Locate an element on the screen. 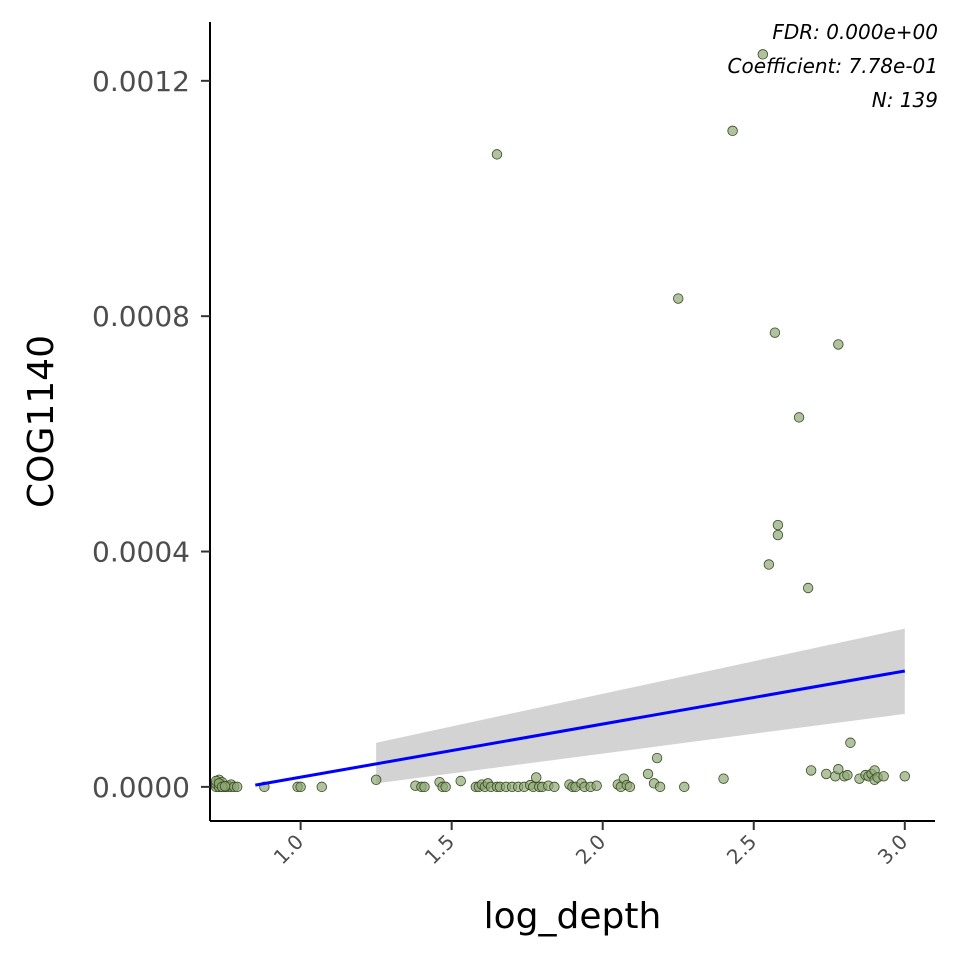  x-tick-label: 3.0 is located at coordinates (892, 849).